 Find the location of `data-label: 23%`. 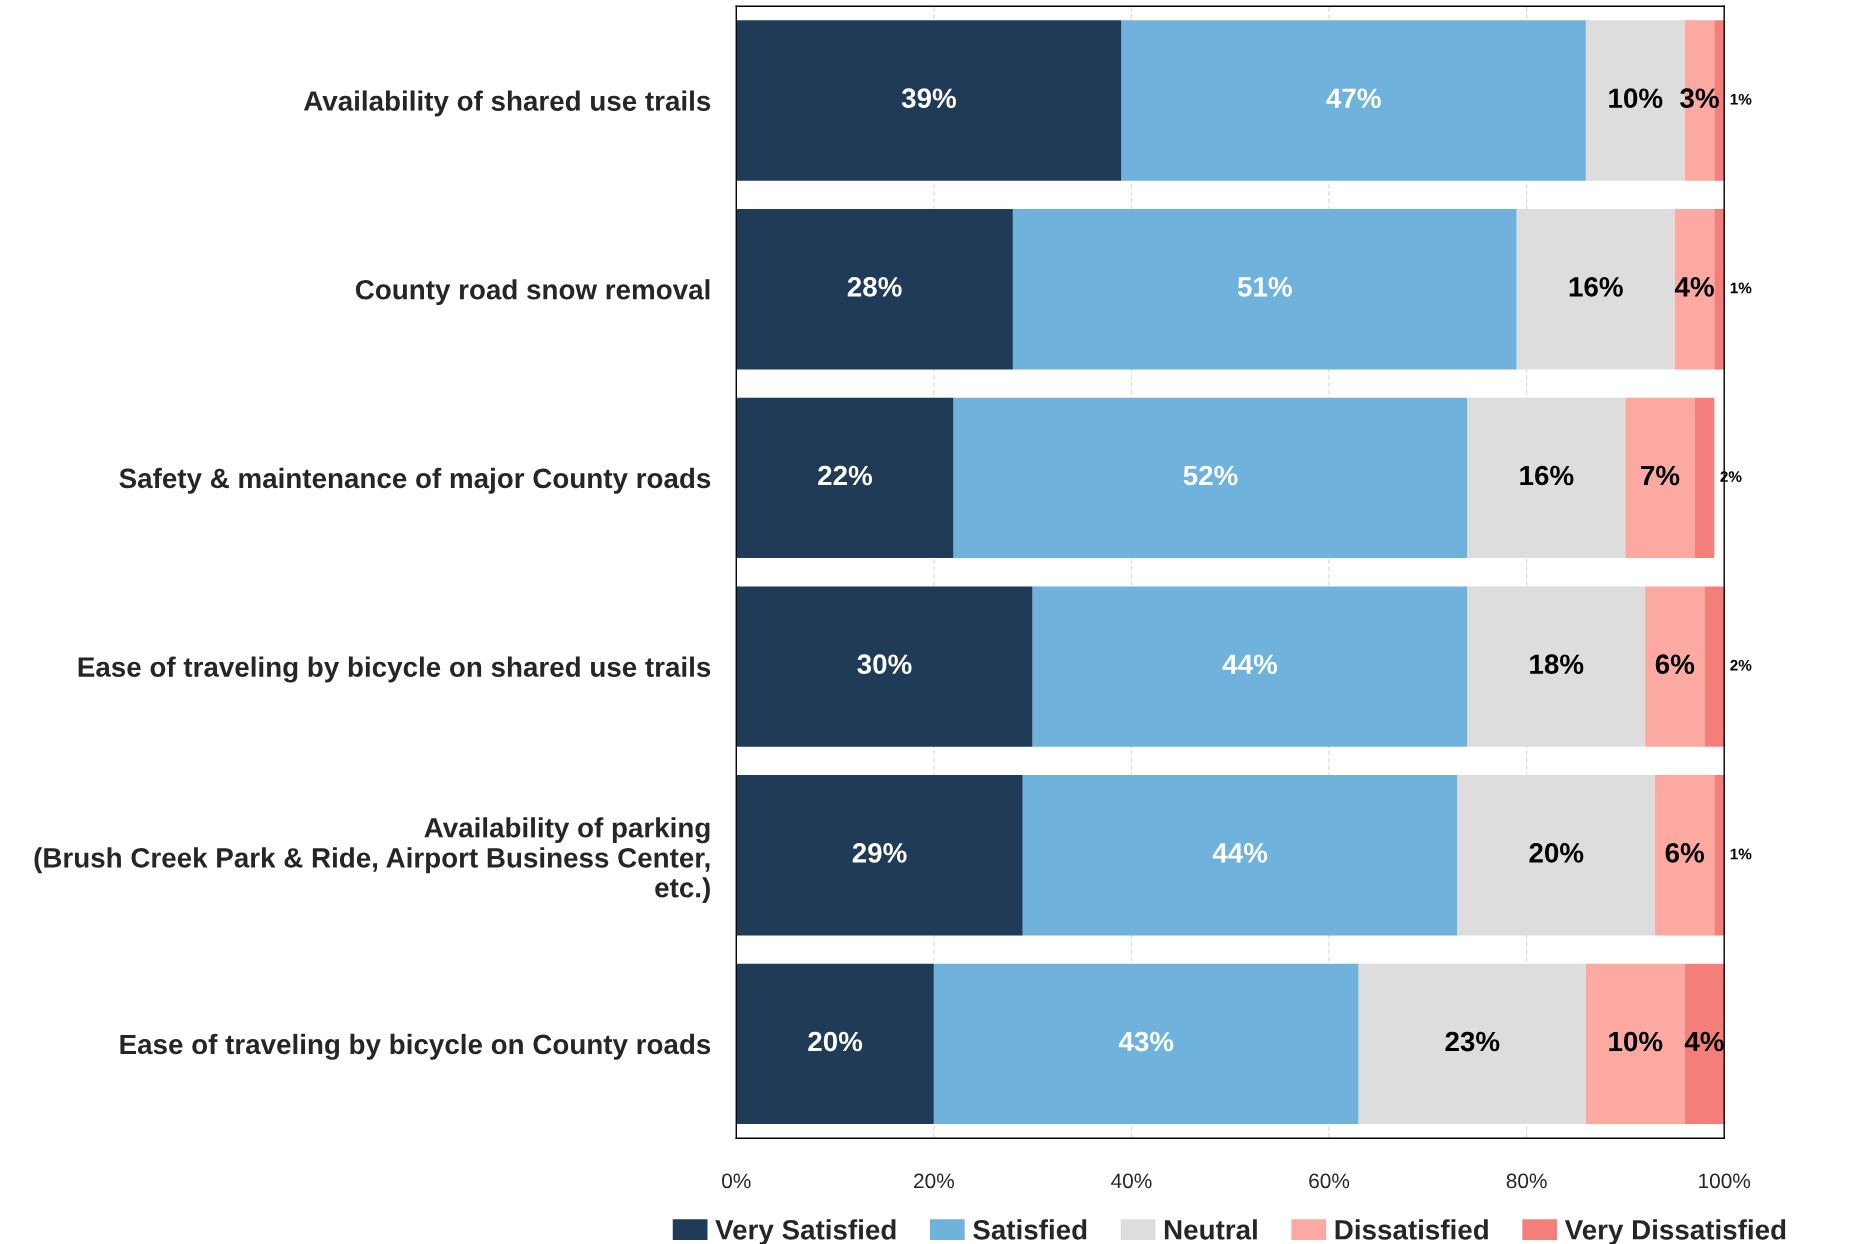

data-label: 23% is located at coordinates (1472, 1041).